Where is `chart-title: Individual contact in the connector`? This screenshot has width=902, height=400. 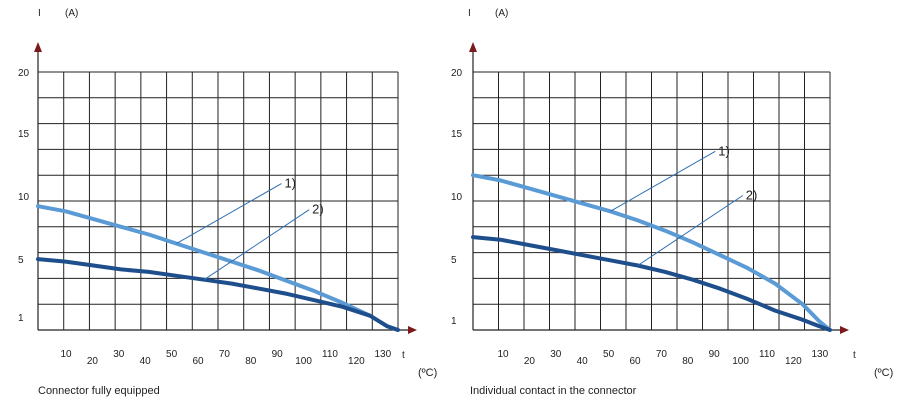
chart-title: Individual contact in the connector is located at coordinates (553, 391).